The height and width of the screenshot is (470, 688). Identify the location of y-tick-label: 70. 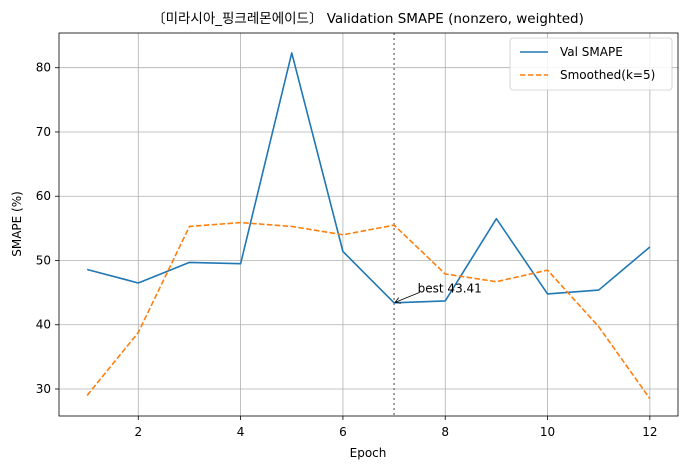
(43, 132).